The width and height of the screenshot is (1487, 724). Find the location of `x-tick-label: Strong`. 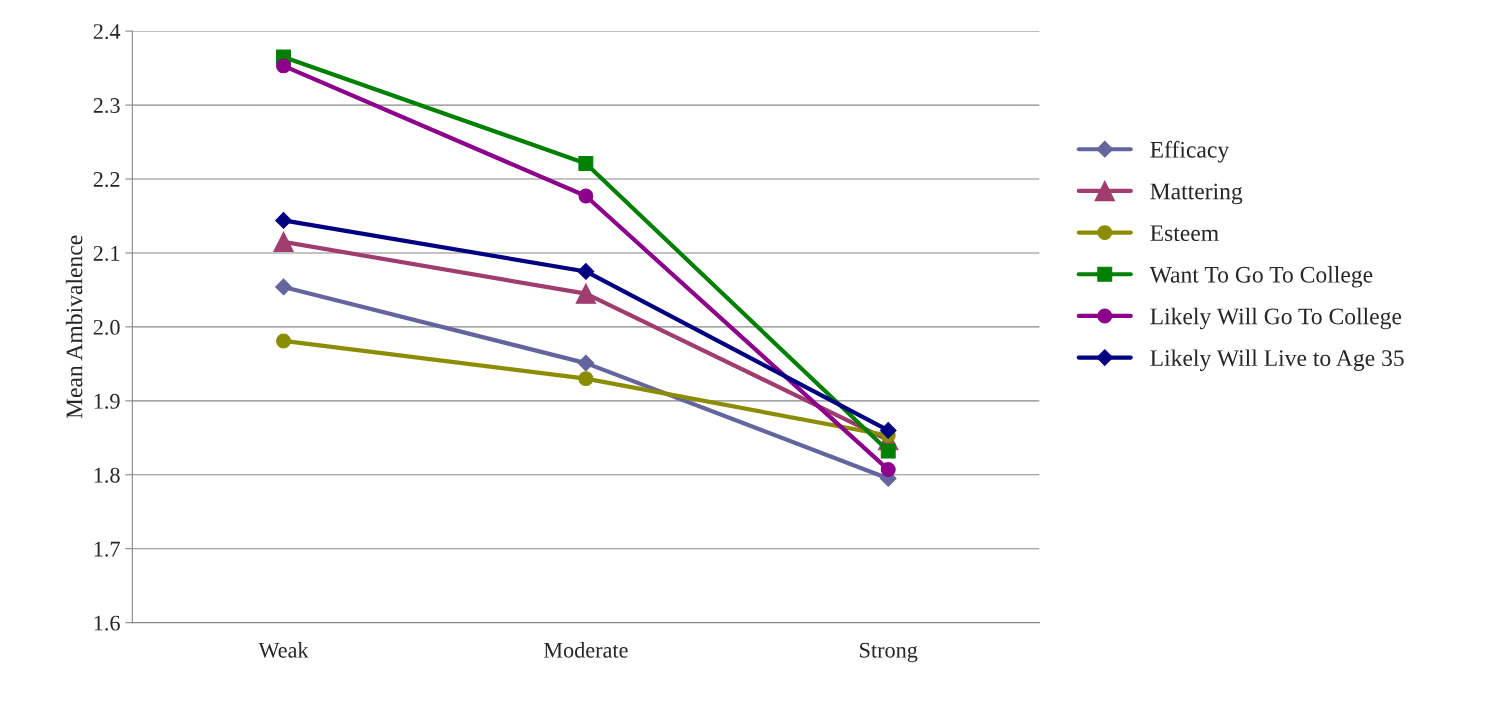

x-tick-label: Strong is located at coordinates (889, 652).